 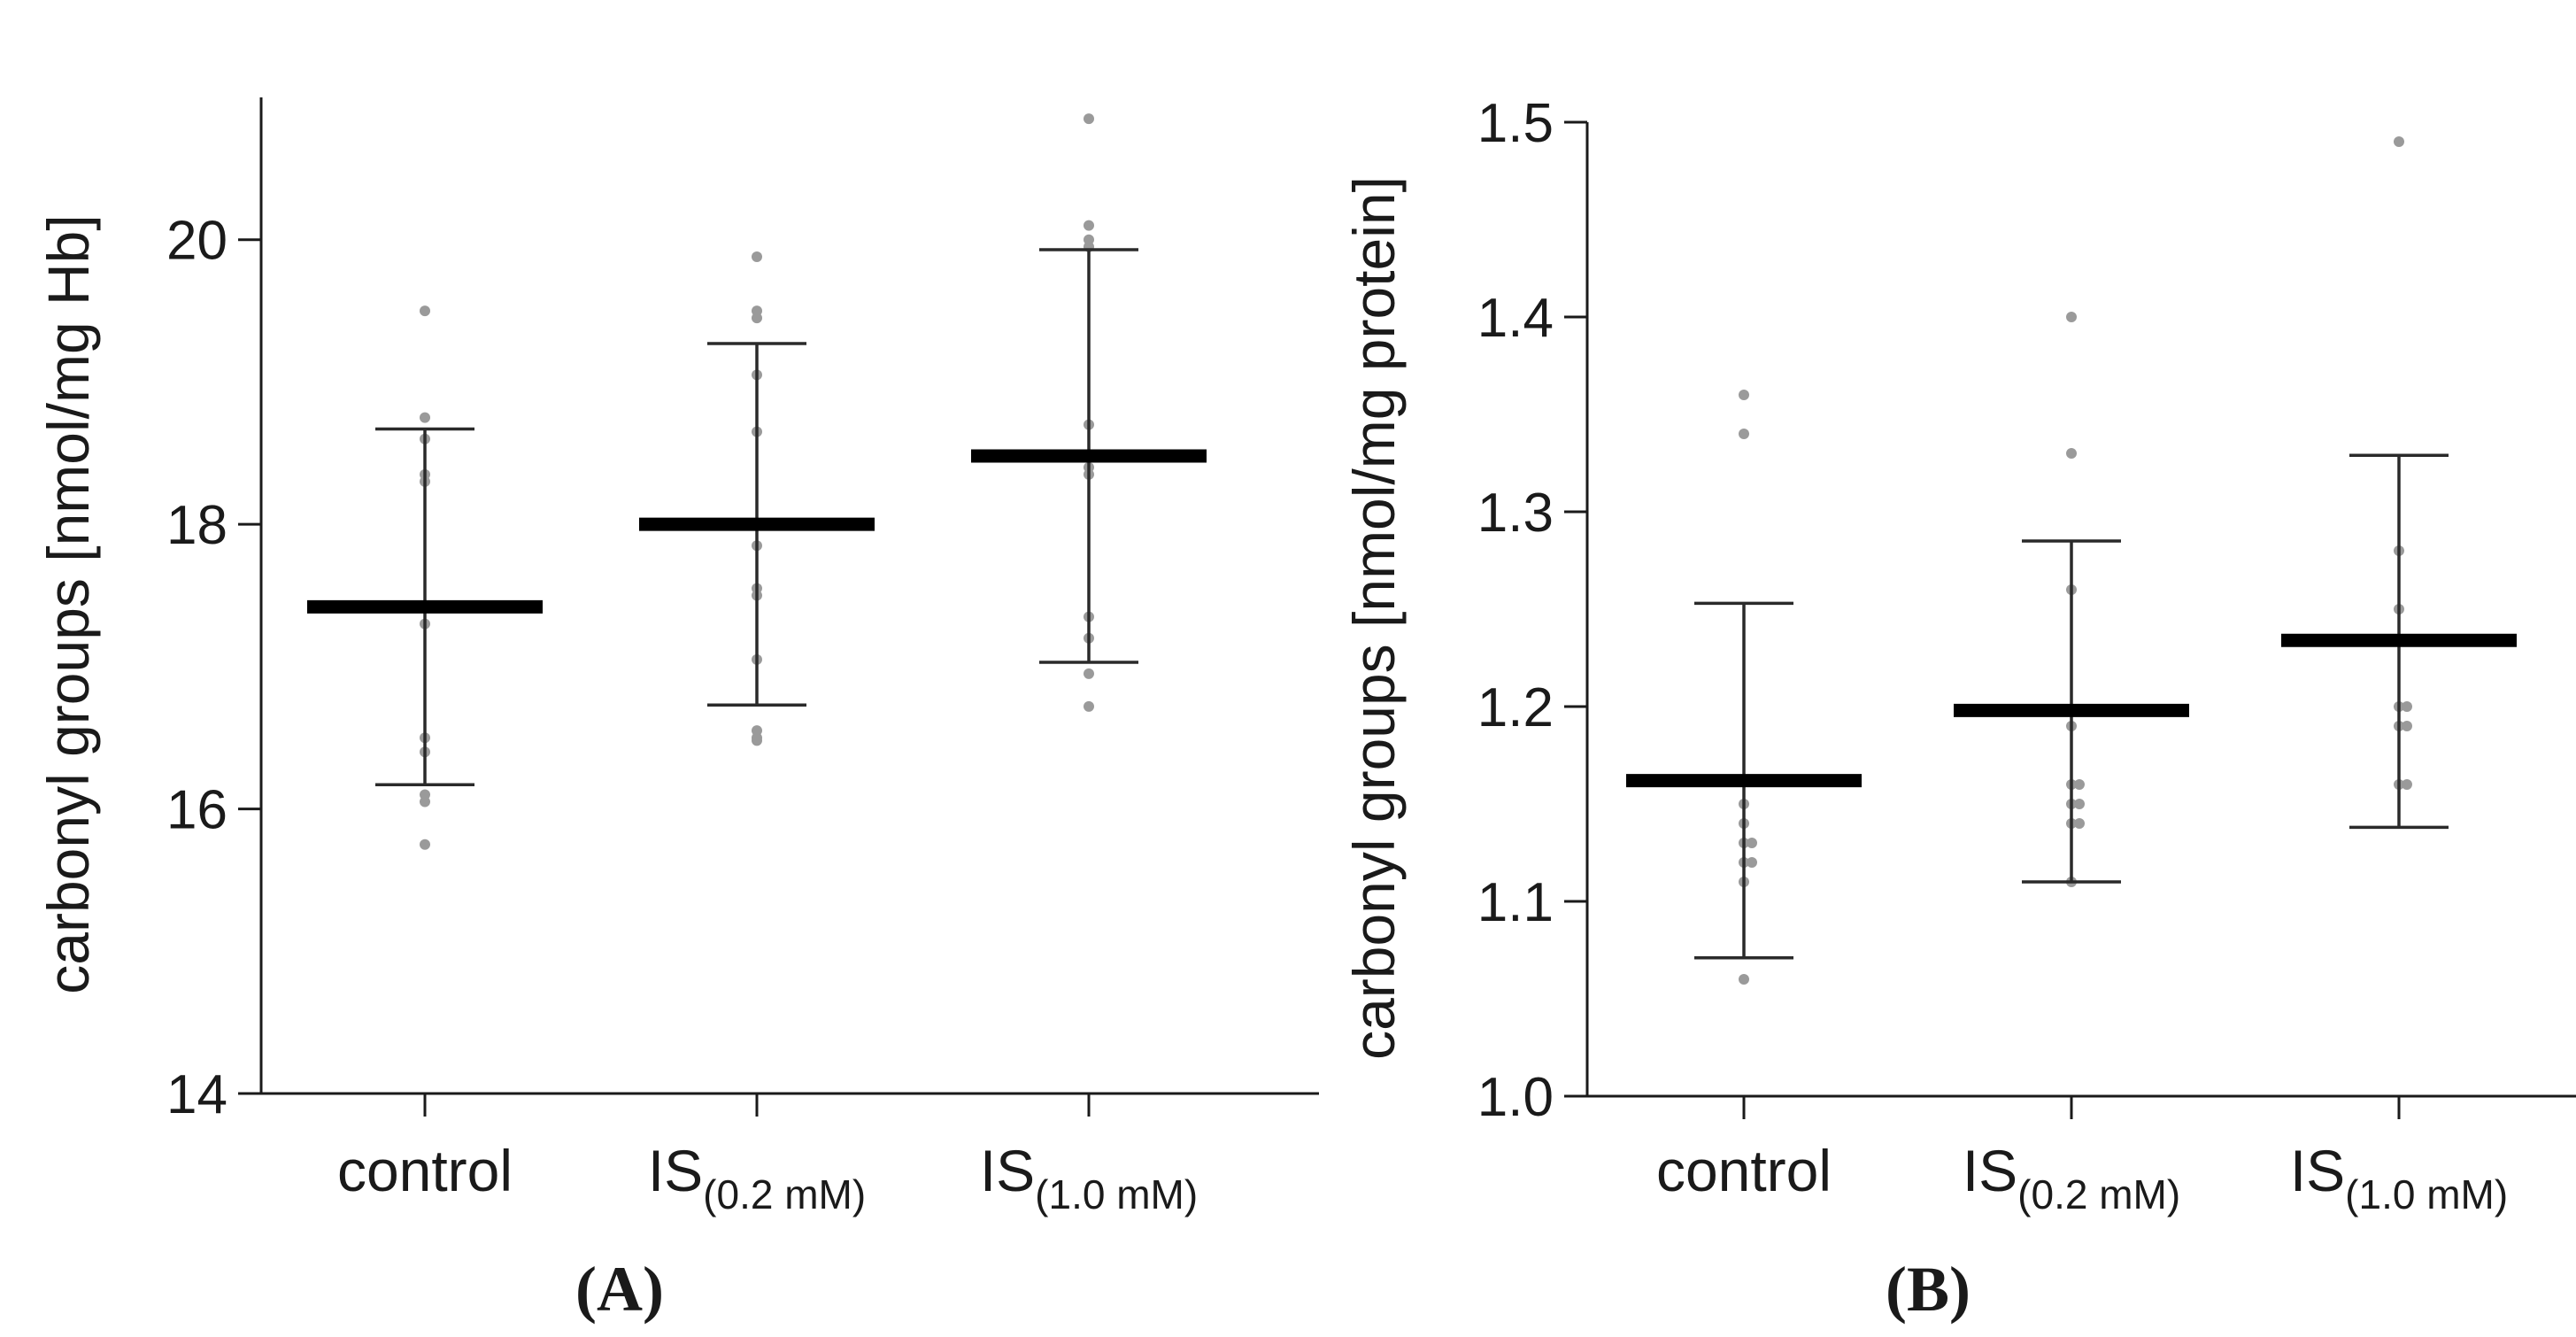 What do you see at coordinates (1928, 1289) in the screenshot?
I see `panel-label: (B)` at bounding box center [1928, 1289].